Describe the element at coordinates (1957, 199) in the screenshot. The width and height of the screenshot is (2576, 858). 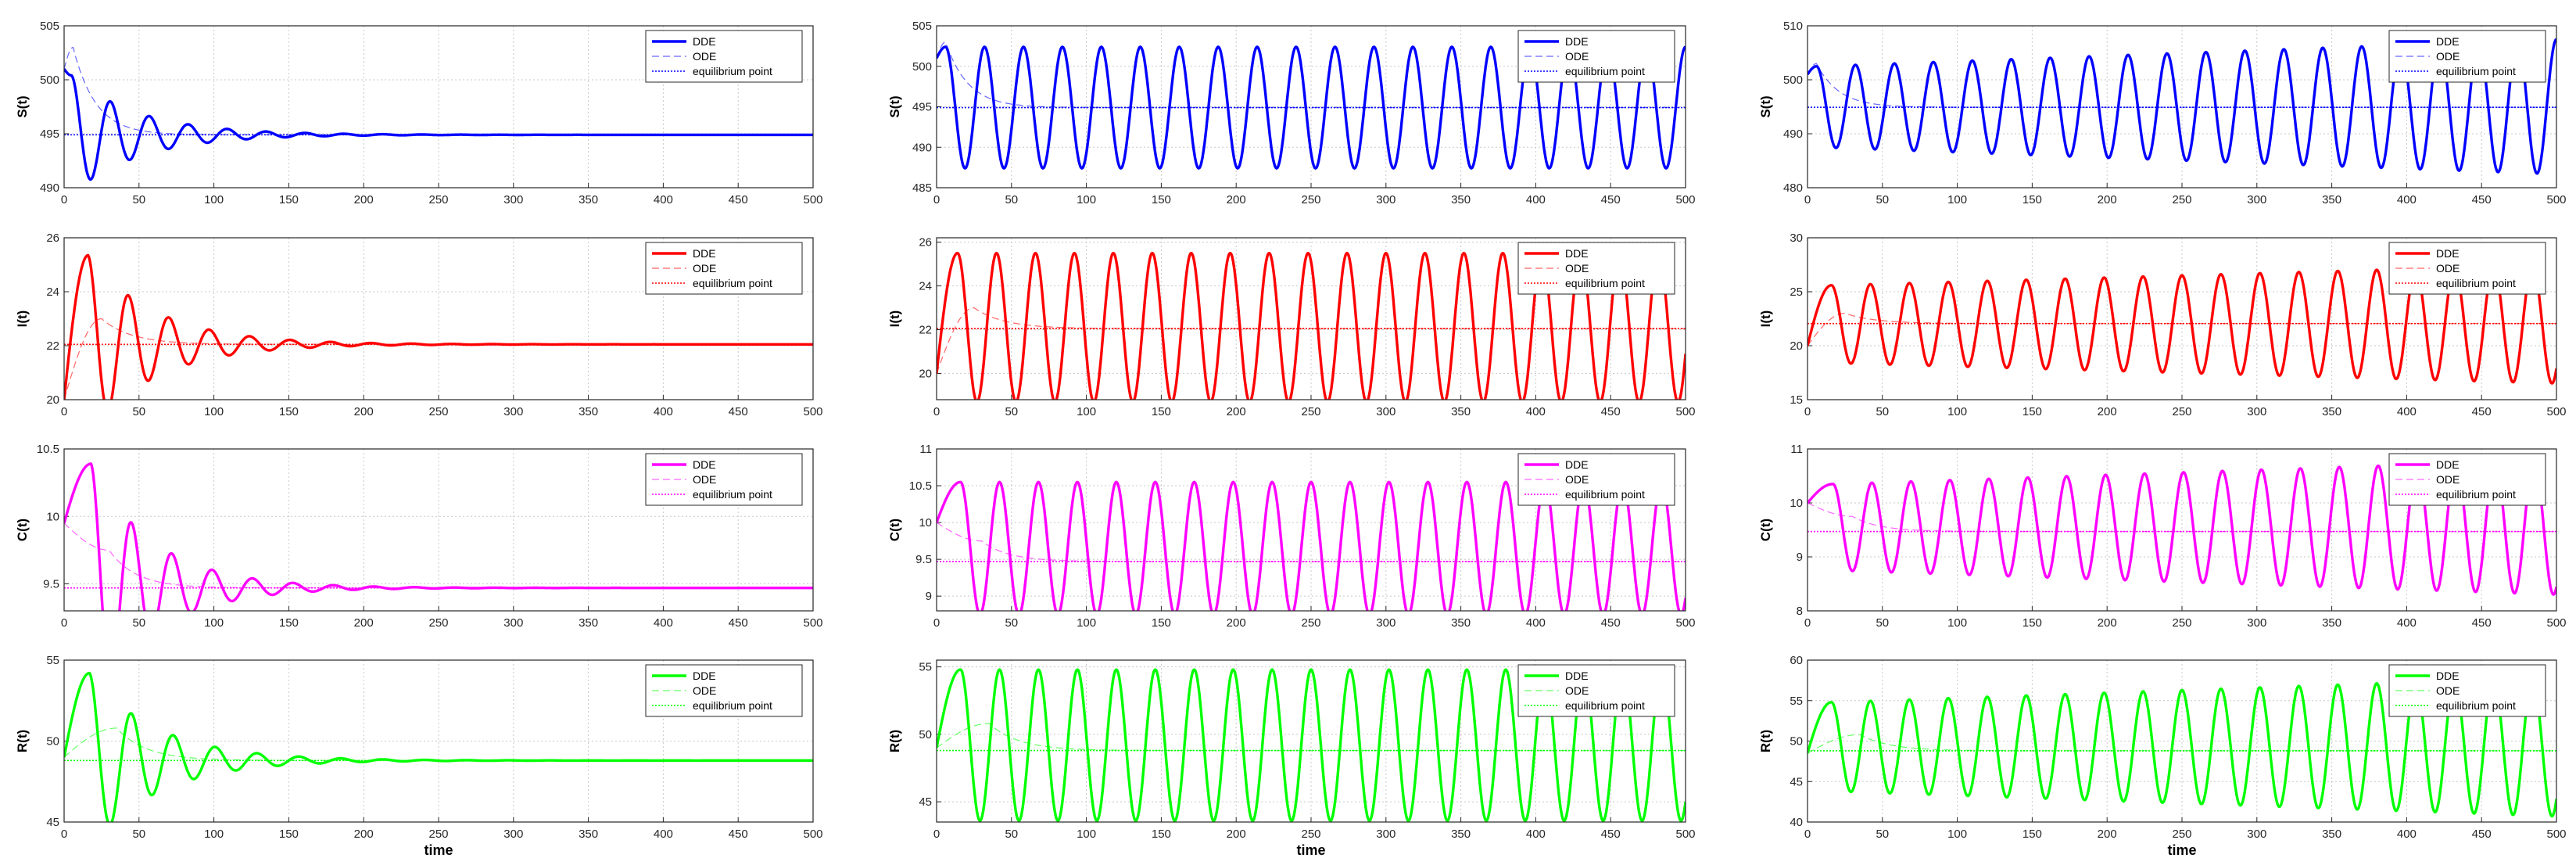
I see `x-tick-label: 100` at that location.